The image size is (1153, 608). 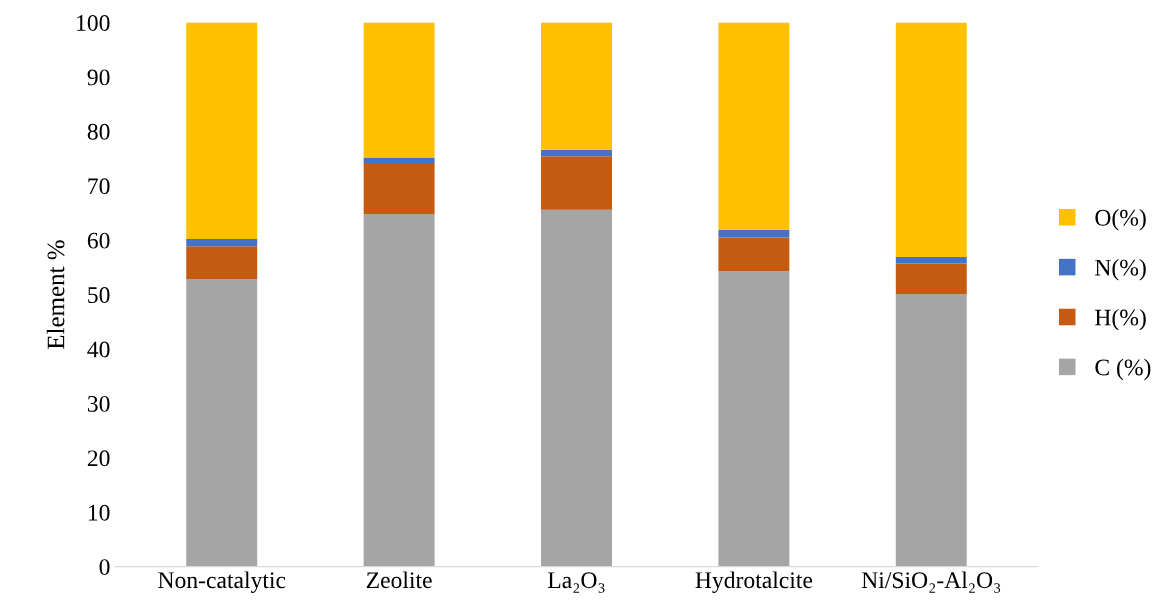 I want to click on y-tick-label: 100, so click(x=93, y=22).